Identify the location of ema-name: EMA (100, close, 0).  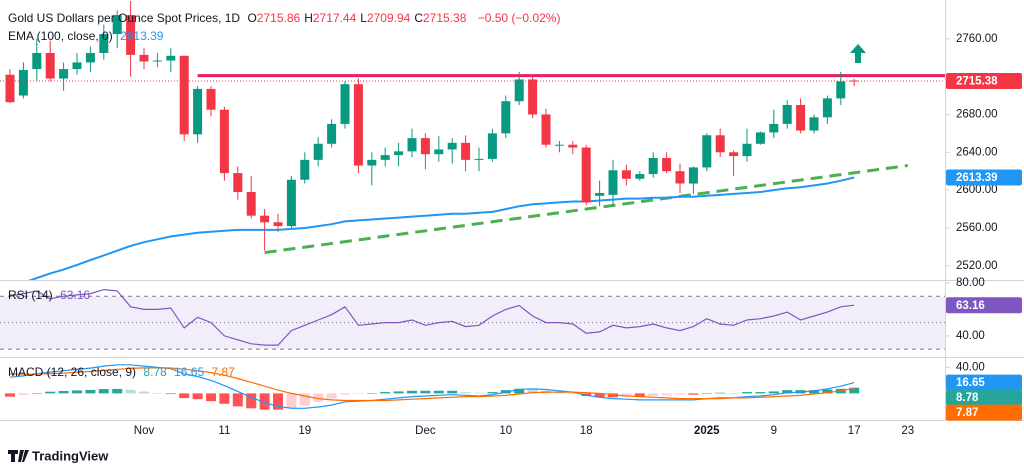
(60, 36).